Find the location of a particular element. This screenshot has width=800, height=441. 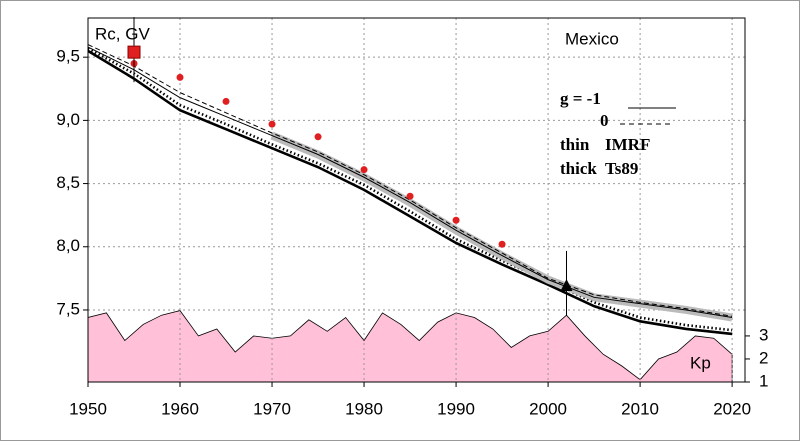

x-tick-label: 1980 is located at coordinates (364, 408).